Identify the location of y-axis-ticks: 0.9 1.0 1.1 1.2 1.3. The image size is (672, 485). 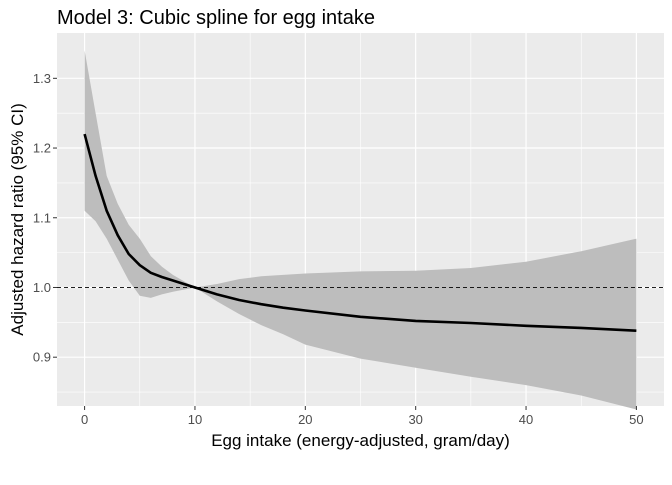
(45, 218).